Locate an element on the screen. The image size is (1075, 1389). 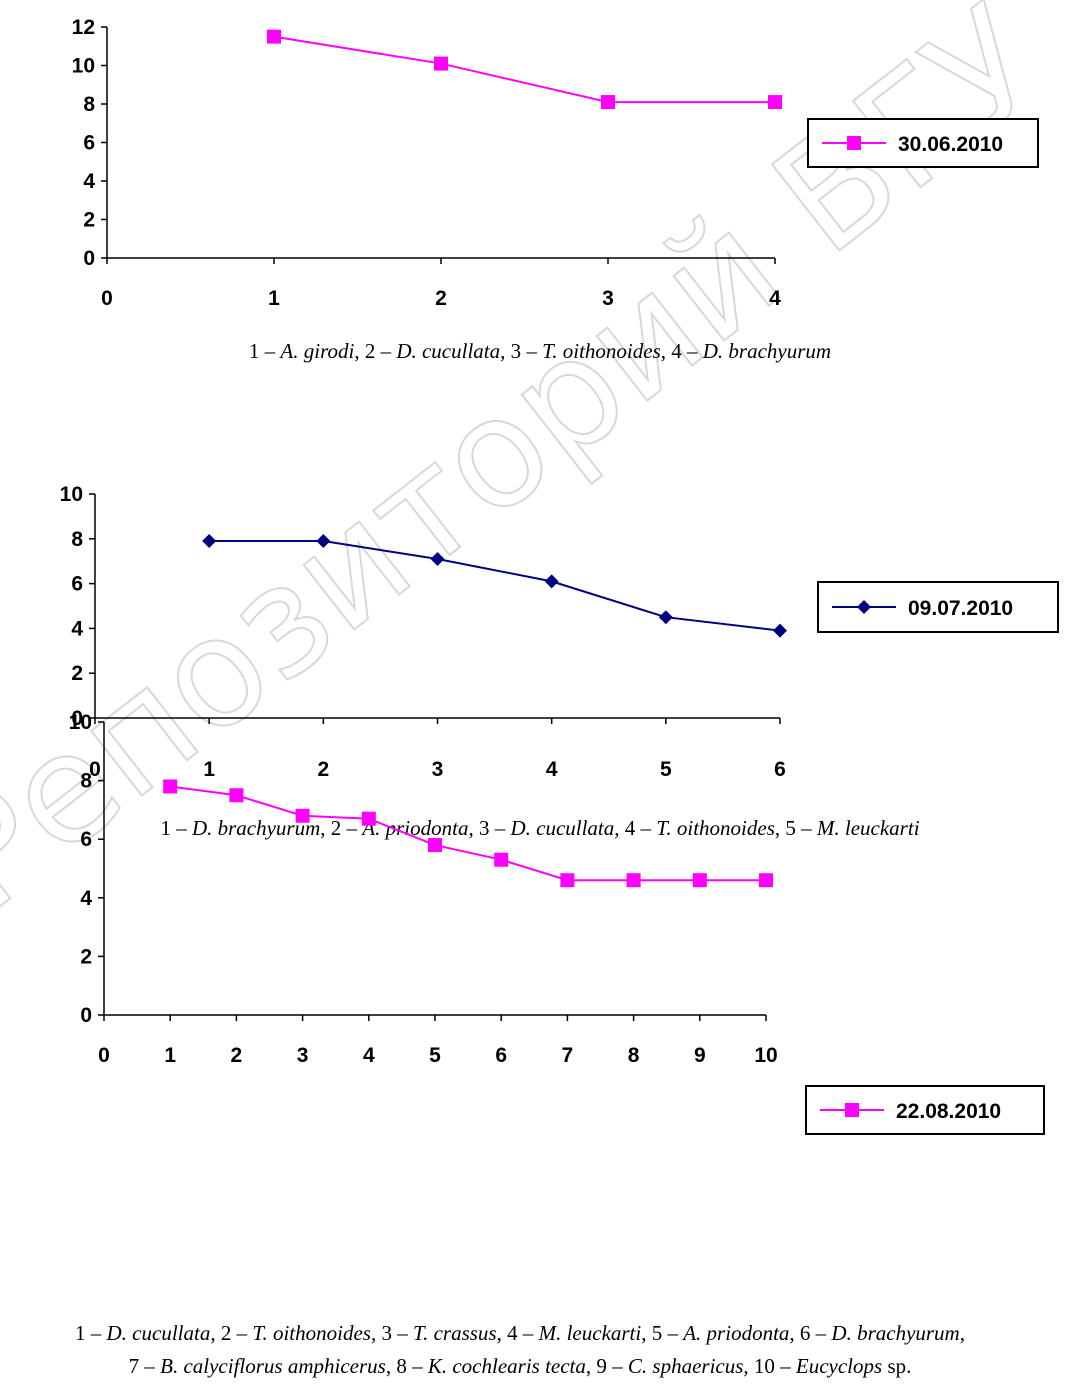
legend-label: 09.07.2010 is located at coordinates (960, 608).